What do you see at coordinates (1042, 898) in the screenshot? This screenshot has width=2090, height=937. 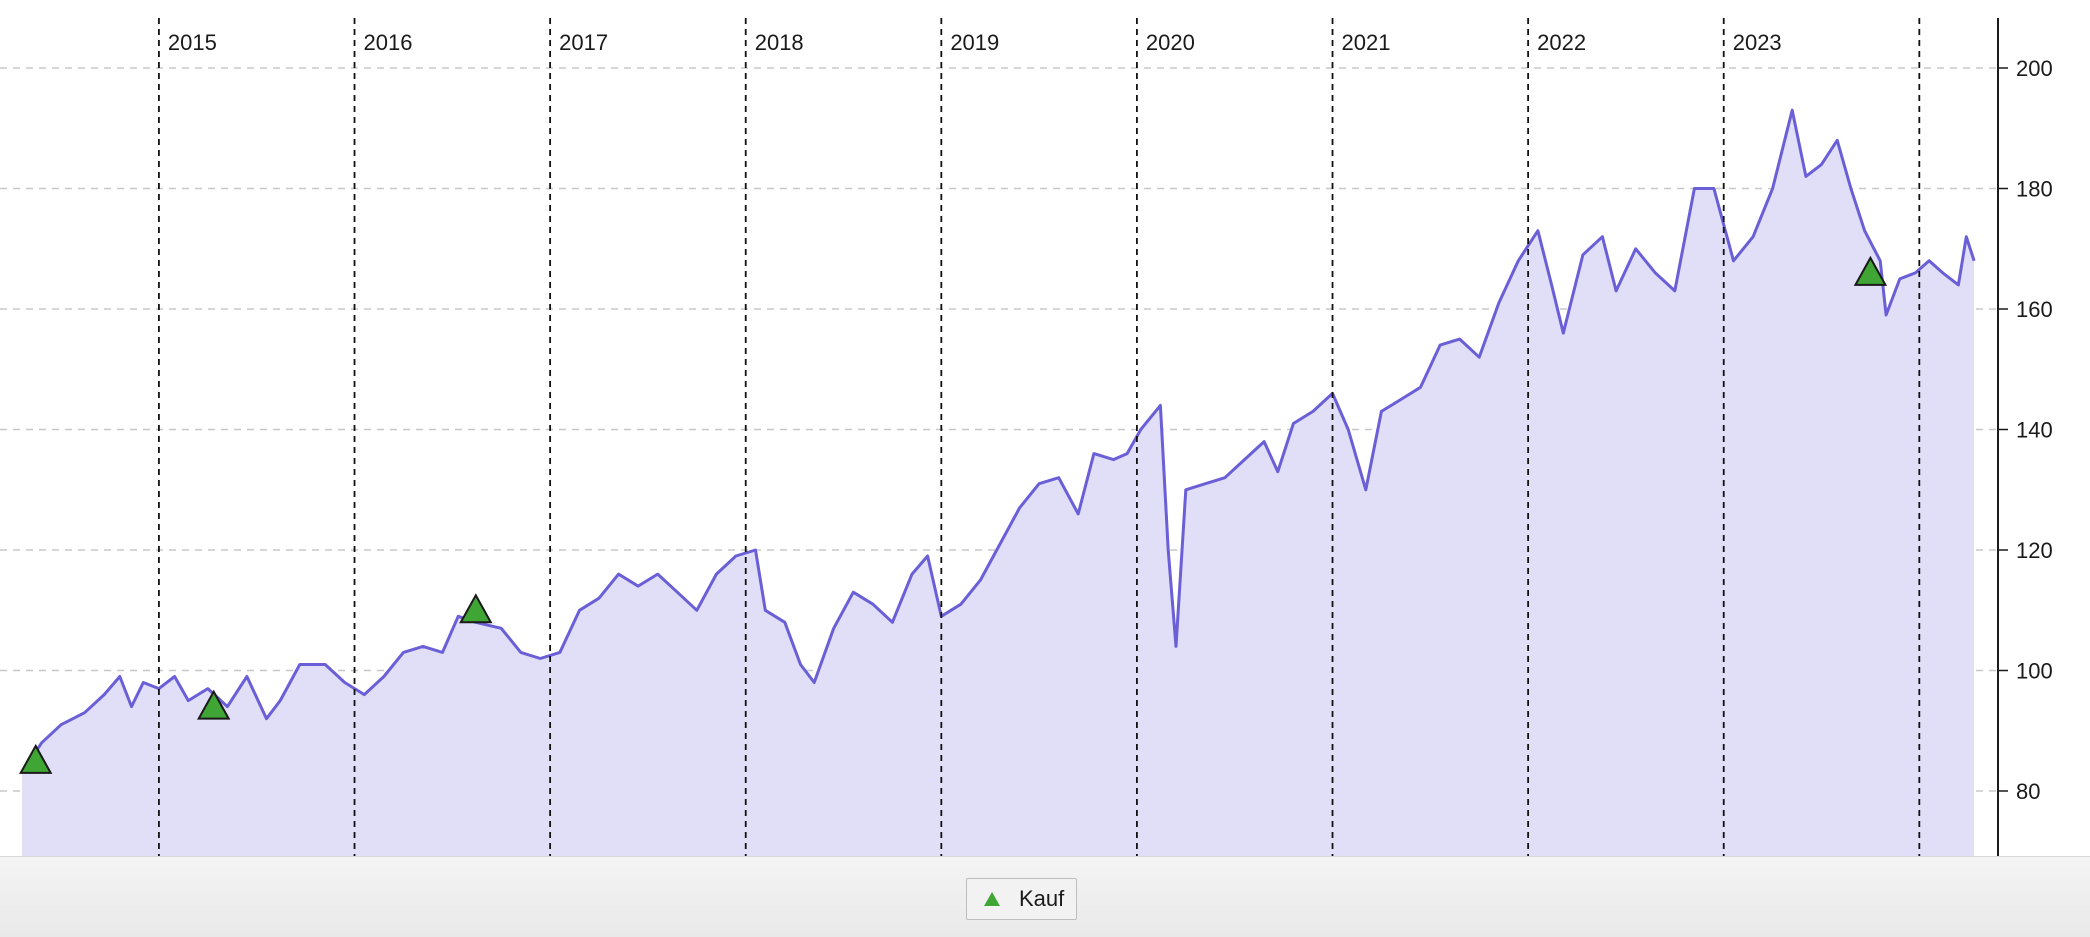 I see `legend-label: Kauf` at bounding box center [1042, 898].